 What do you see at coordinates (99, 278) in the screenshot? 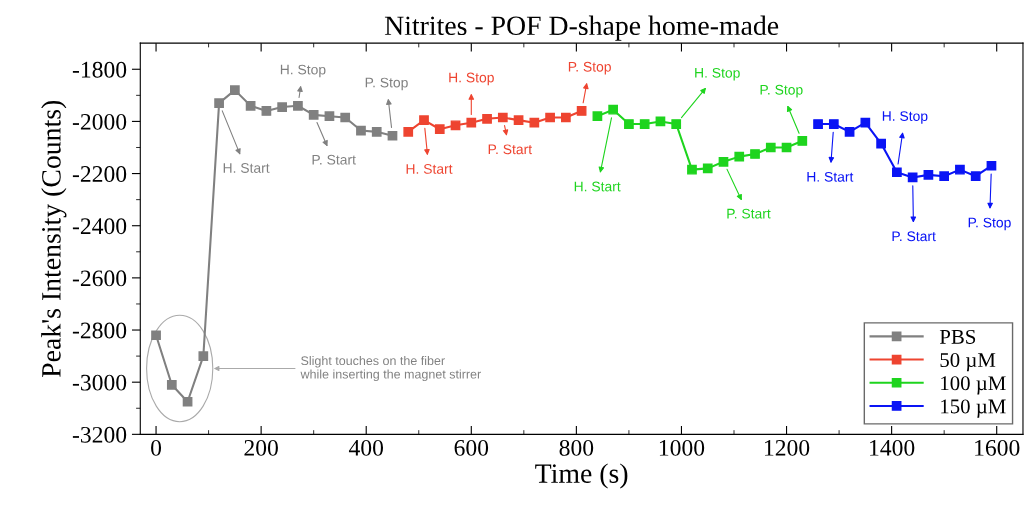
I see `y-tick-label: -2600` at bounding box center [99, 278].